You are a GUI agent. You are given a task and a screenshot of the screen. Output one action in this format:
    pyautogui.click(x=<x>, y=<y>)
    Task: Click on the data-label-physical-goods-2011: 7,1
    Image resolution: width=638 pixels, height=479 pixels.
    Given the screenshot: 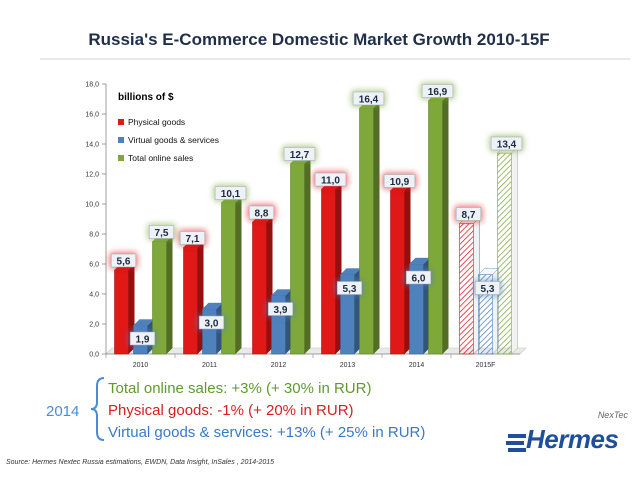 What is the action you would take?
    pyautogui.click(x=193, y=239)
    